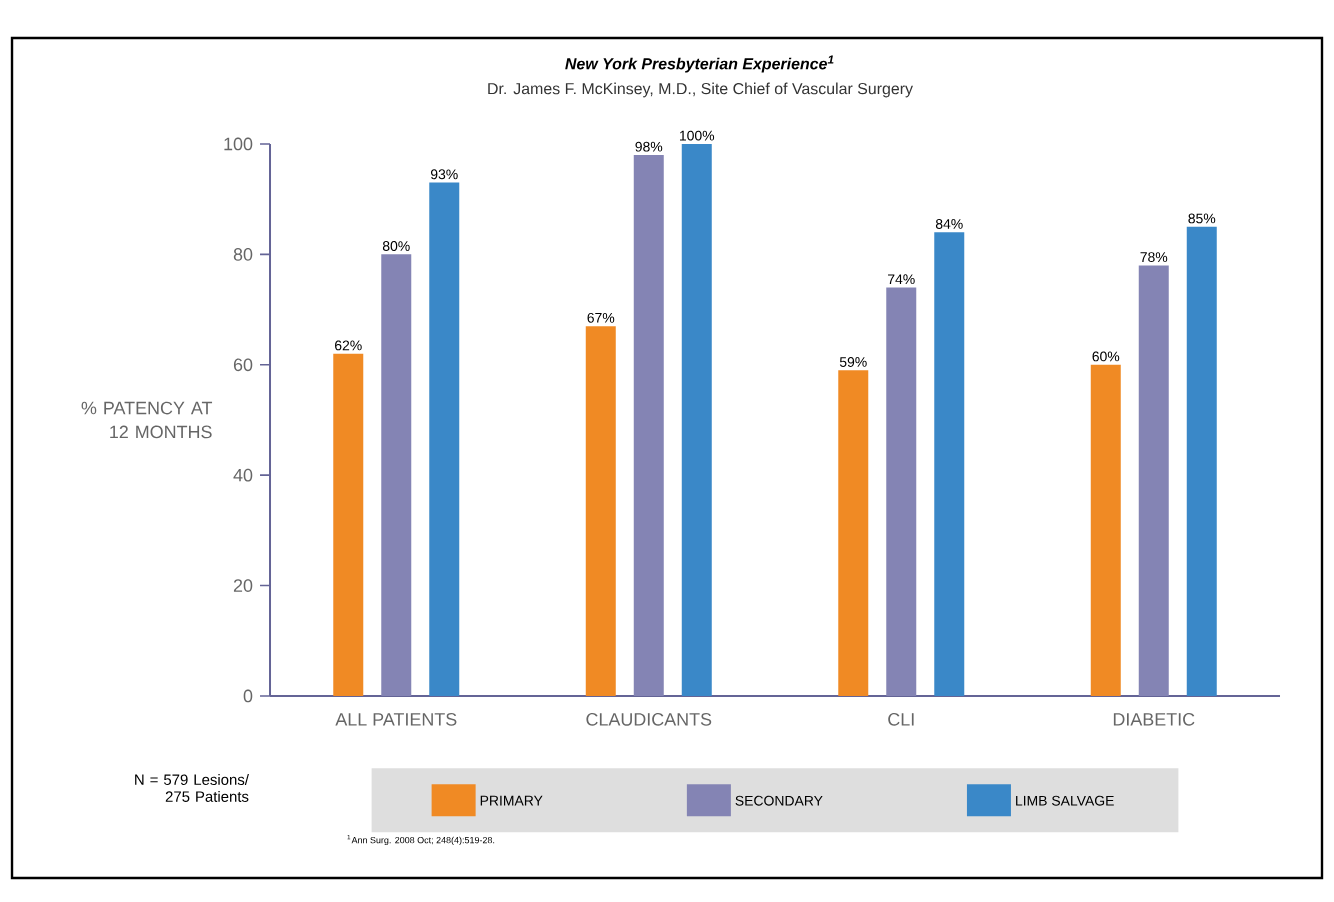 This screenshot has width=1334, height=902. What do you see at coordinates (243, 254) in the screenshot?
I see `y-tick-label: 80` at bounding box center [243, 254].